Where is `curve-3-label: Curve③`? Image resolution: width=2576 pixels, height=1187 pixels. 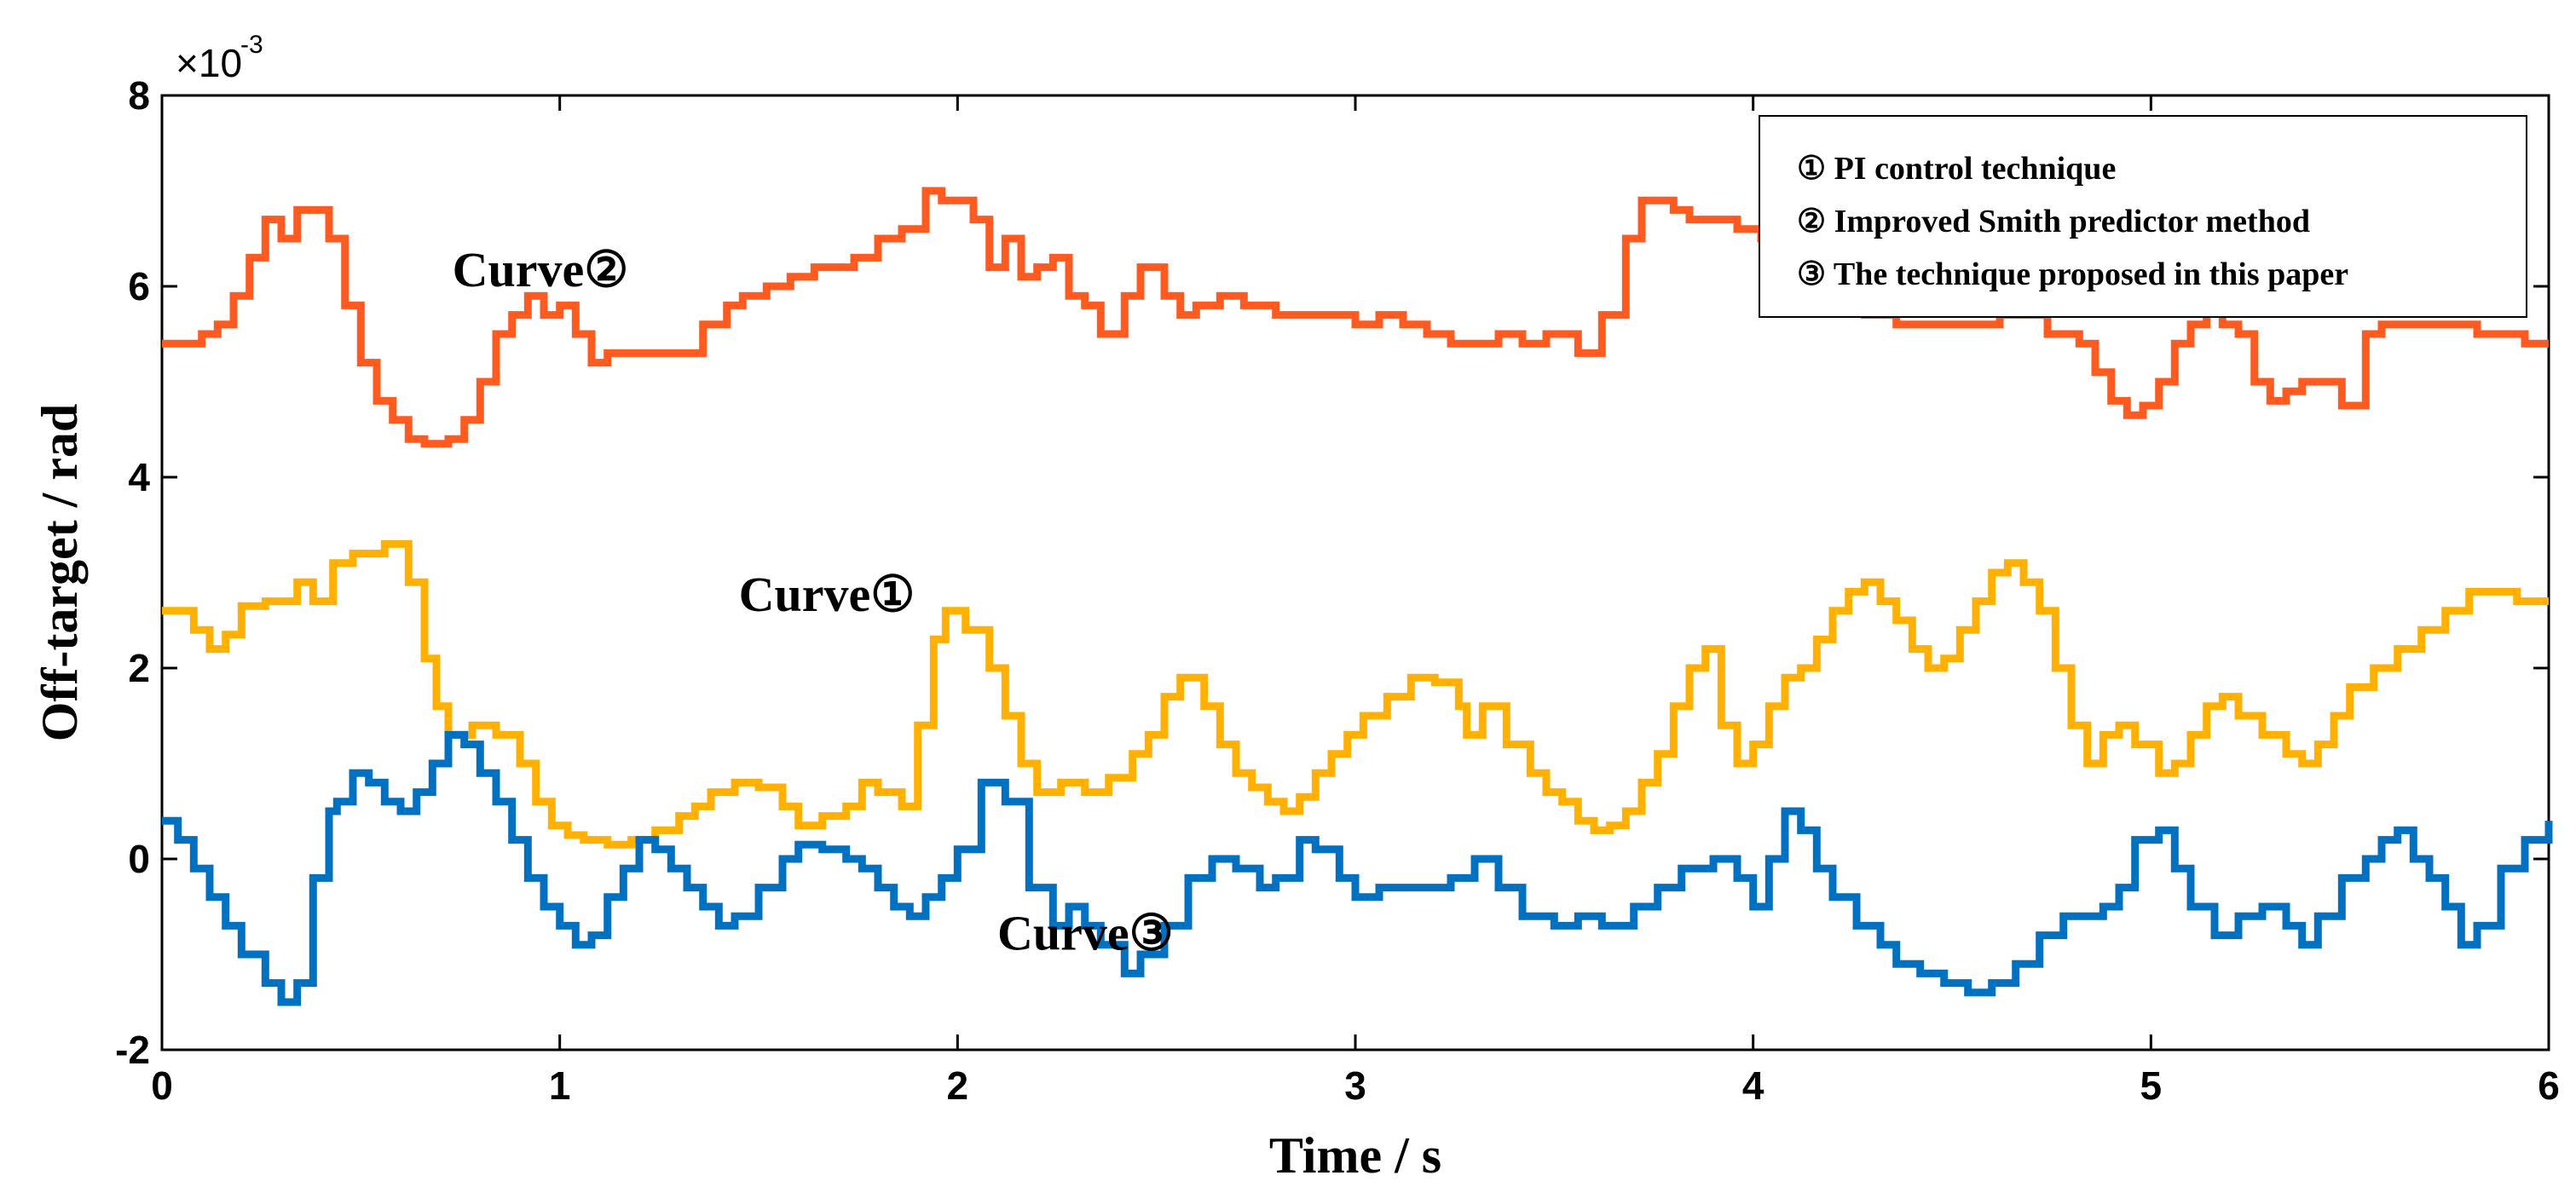
curve-3-label: Curve③ is located at coordinates (1085, 933).